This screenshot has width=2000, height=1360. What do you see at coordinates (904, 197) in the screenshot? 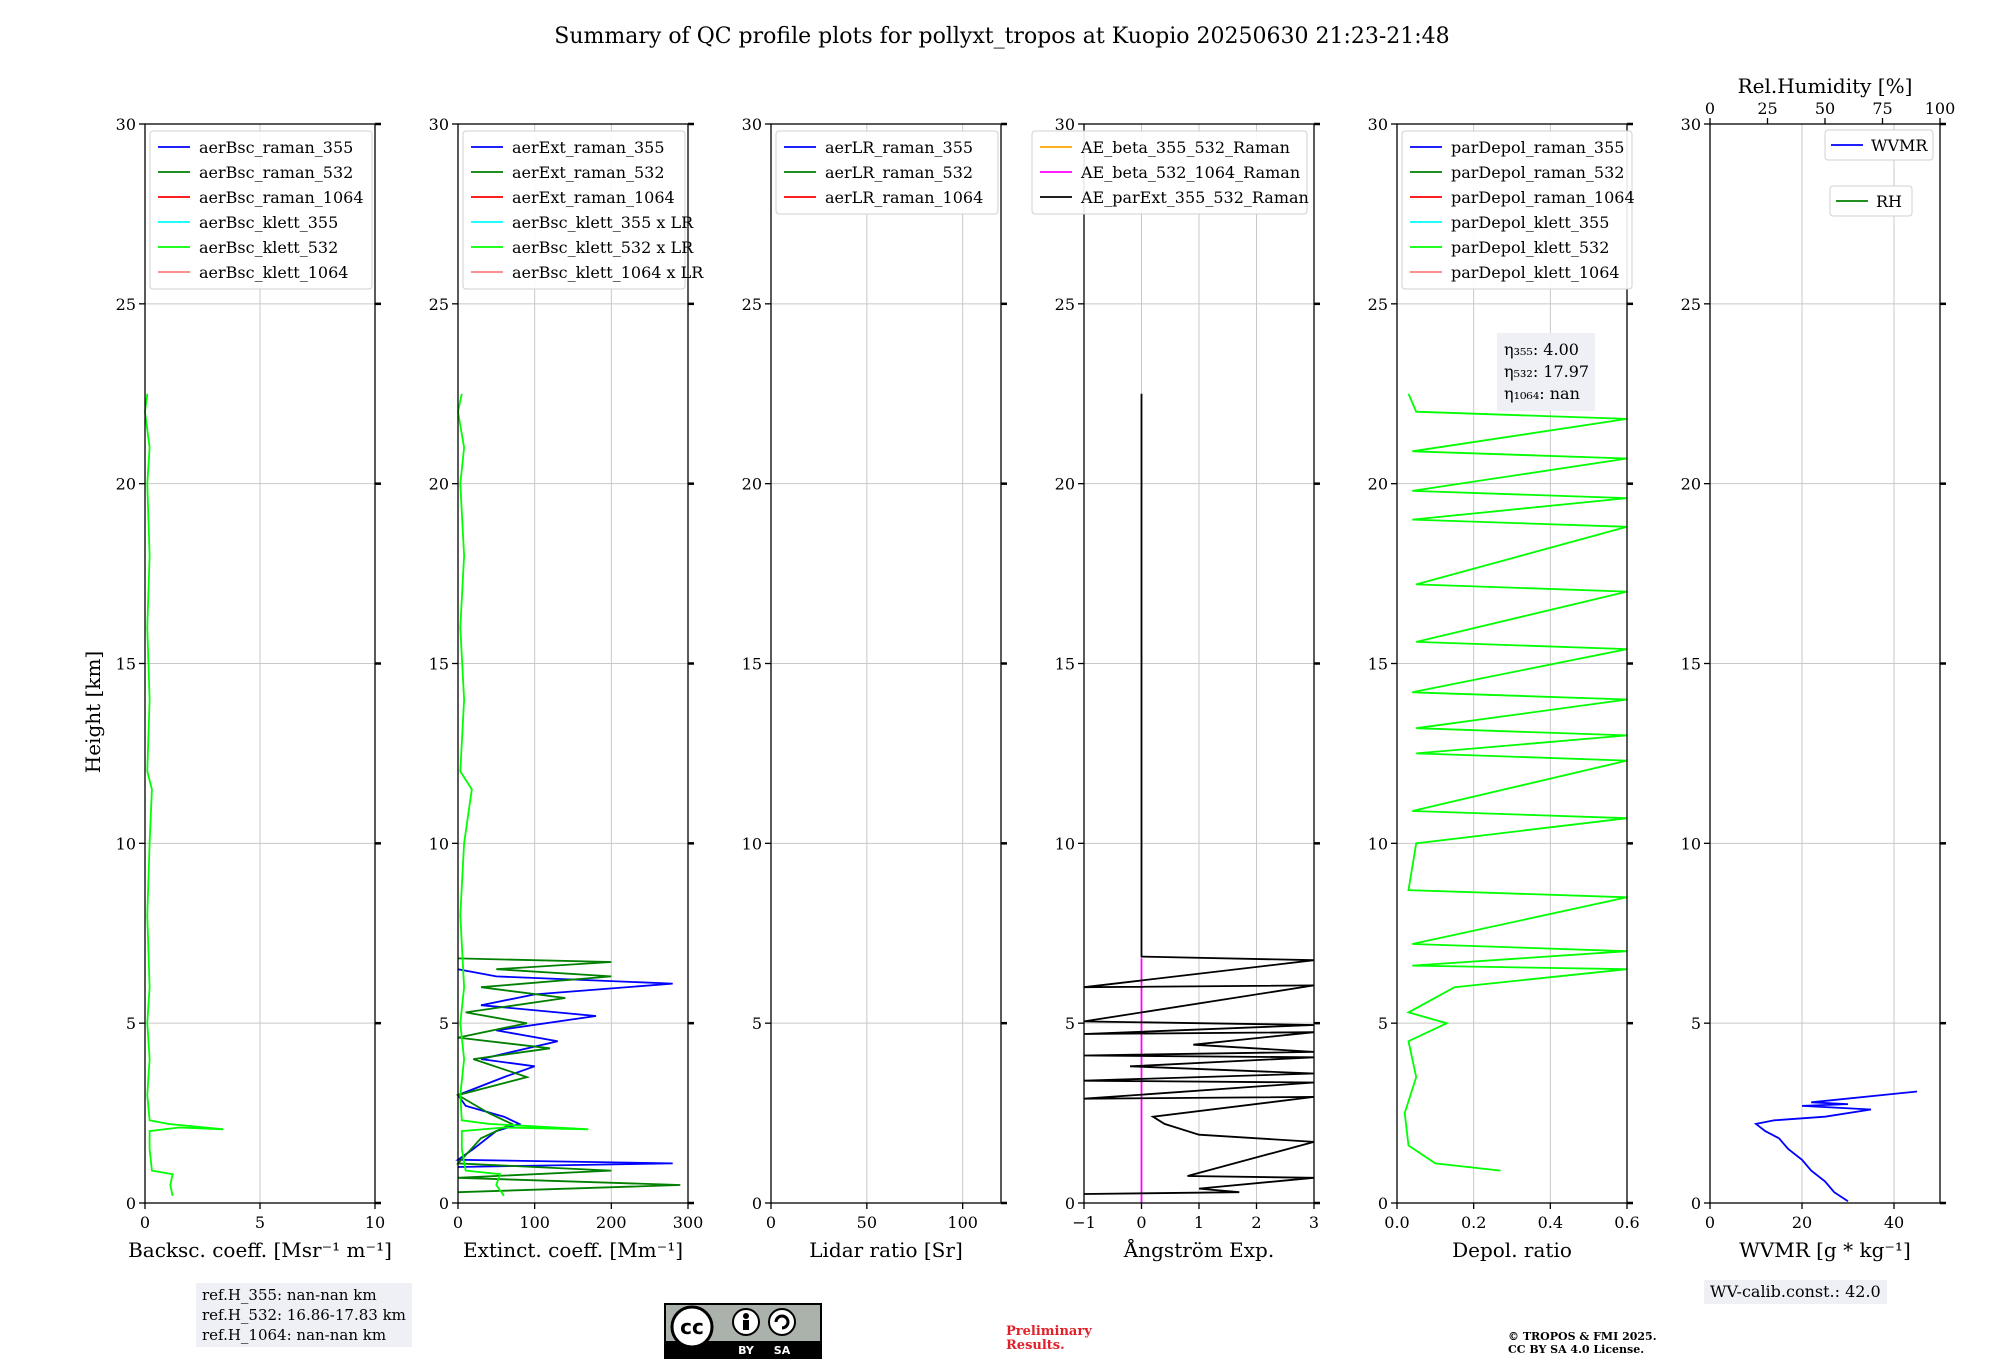
I see `legend-label: aerLR_raman_1064` at bounding box center [904, 197].